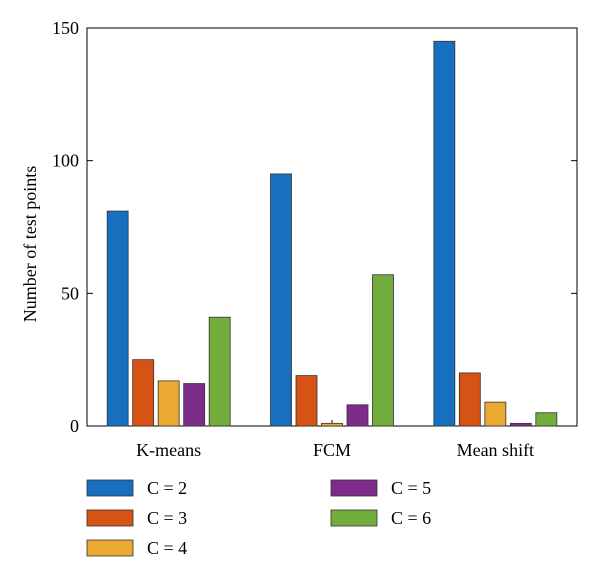  I want to click on x-tick-label: K-means, so click(168, 450).